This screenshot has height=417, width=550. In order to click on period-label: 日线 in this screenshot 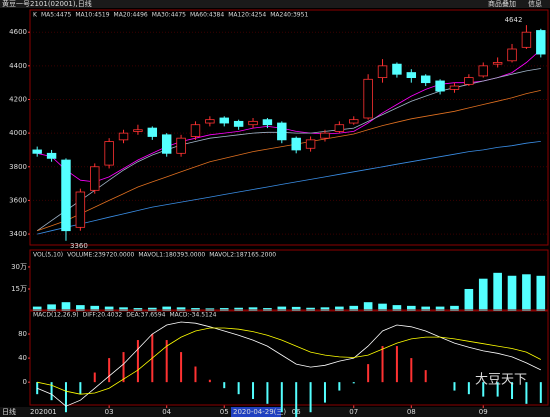, I will do `click(9, 411)`.